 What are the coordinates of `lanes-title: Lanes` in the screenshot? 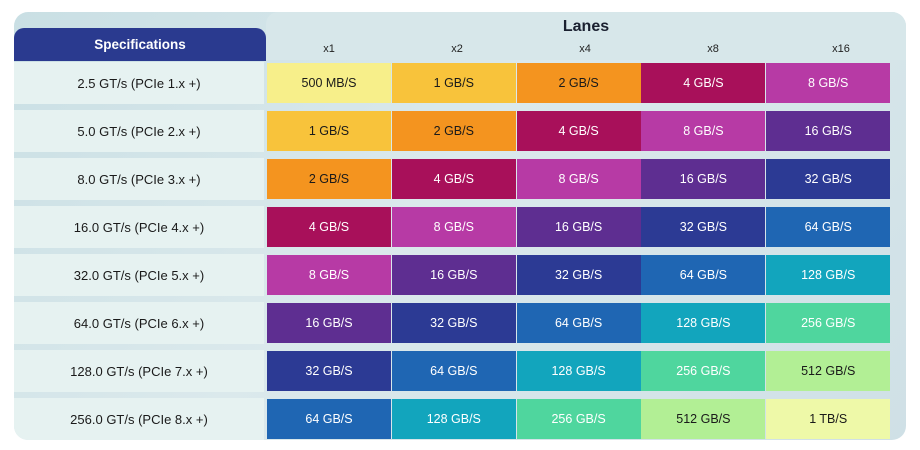 It's located at (586, 26).